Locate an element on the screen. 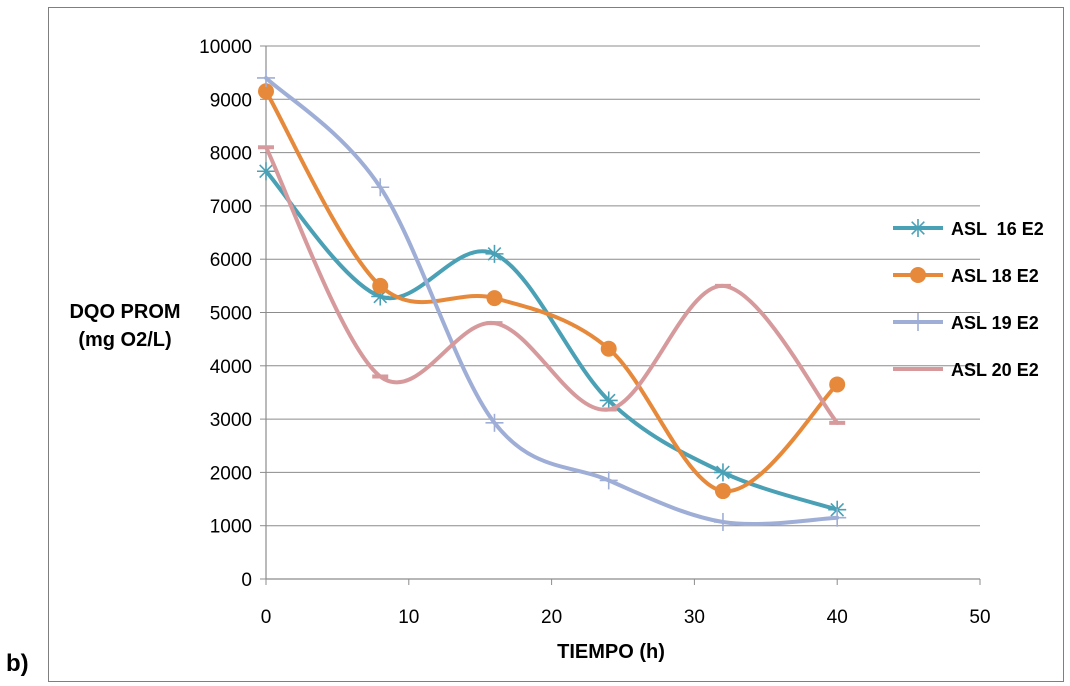 The image size is (1070, 686). y-tick-label: 3000 is located at coordinates (231, 420).